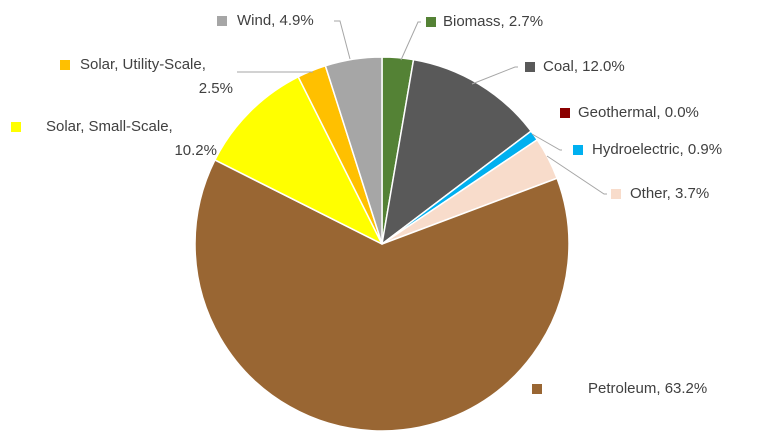 The height and width of the screenshot is (439, 765). What do you see at coordinates (195, 150) in the screenshot?
I see `data-label-solar-small-scale-line2: 10.2%` at bounding box center [195, 150].